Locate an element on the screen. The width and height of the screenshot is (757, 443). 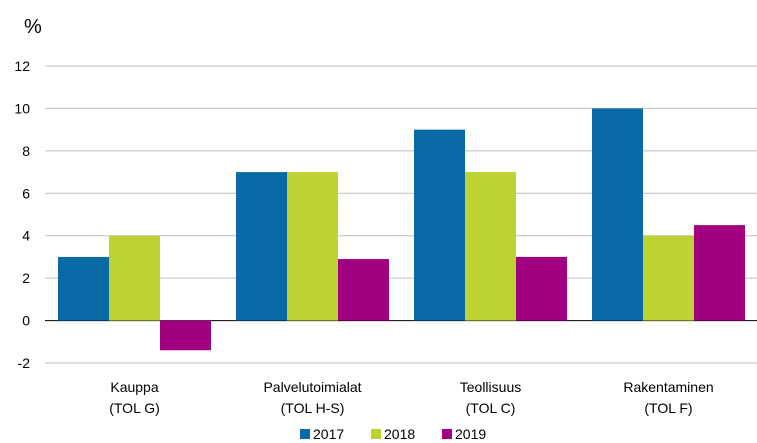
category-label: (TOL F) is located at coordinates (668, 408).